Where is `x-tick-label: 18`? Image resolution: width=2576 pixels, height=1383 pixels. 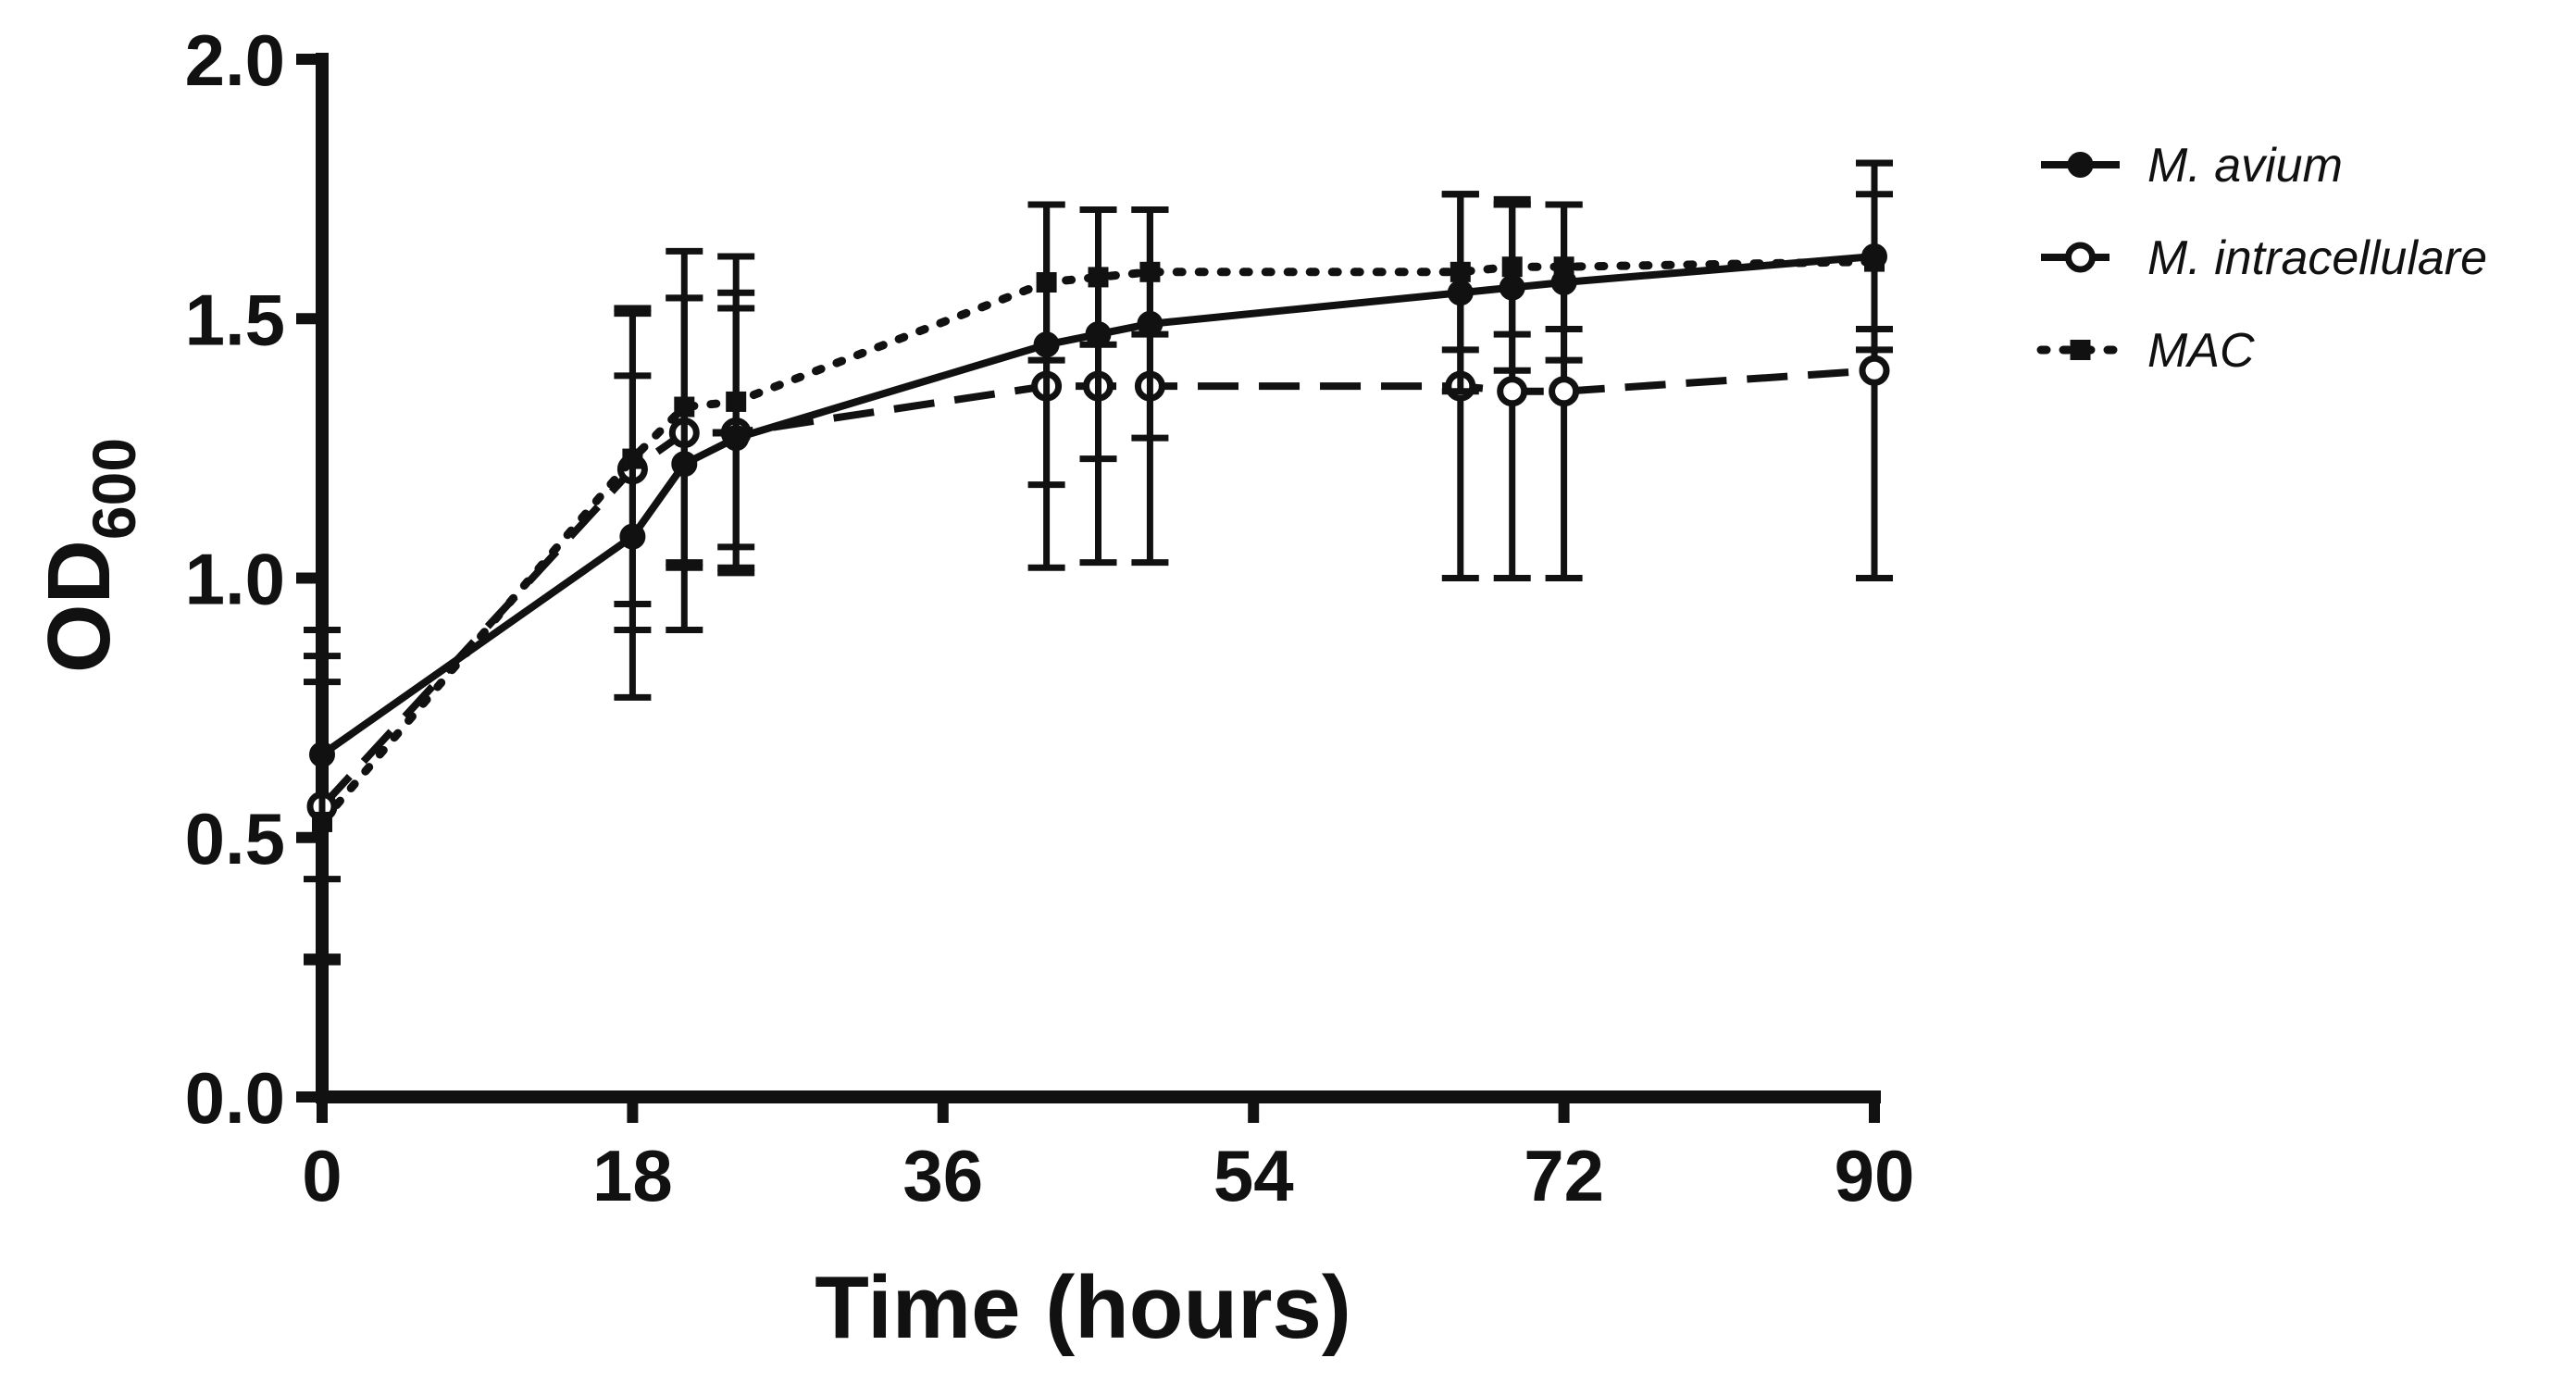
x-tick-label: 18 is located at coordinates (632, 1175).